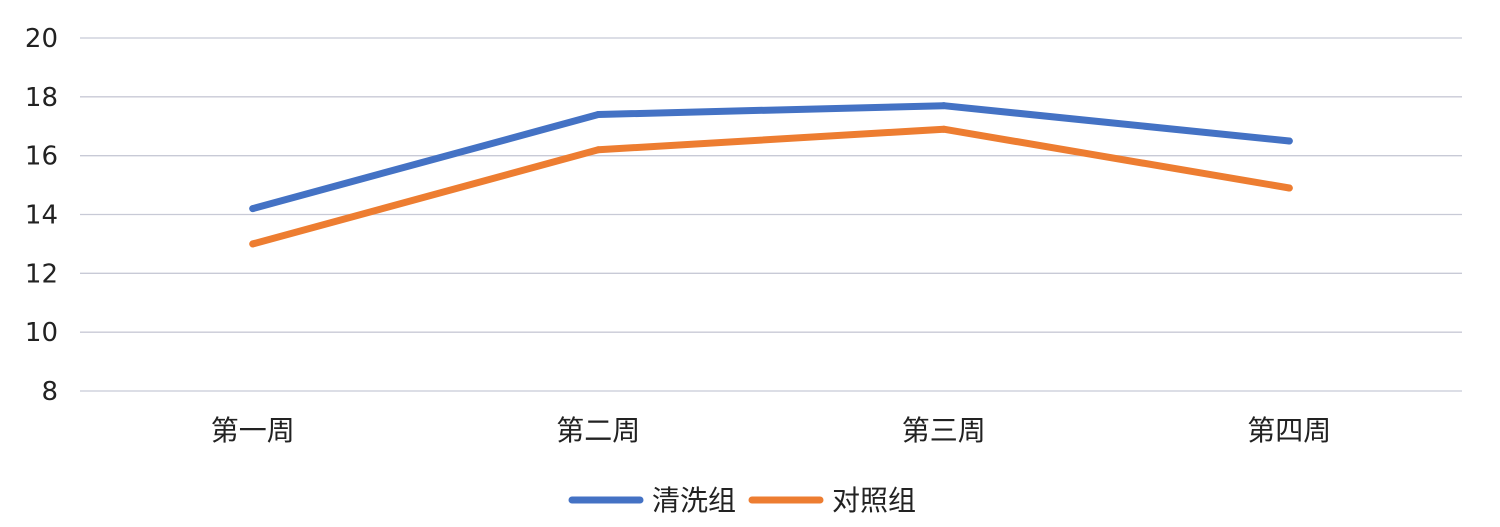  I want to click on legend-label: 清洗组, so click(694, 500).